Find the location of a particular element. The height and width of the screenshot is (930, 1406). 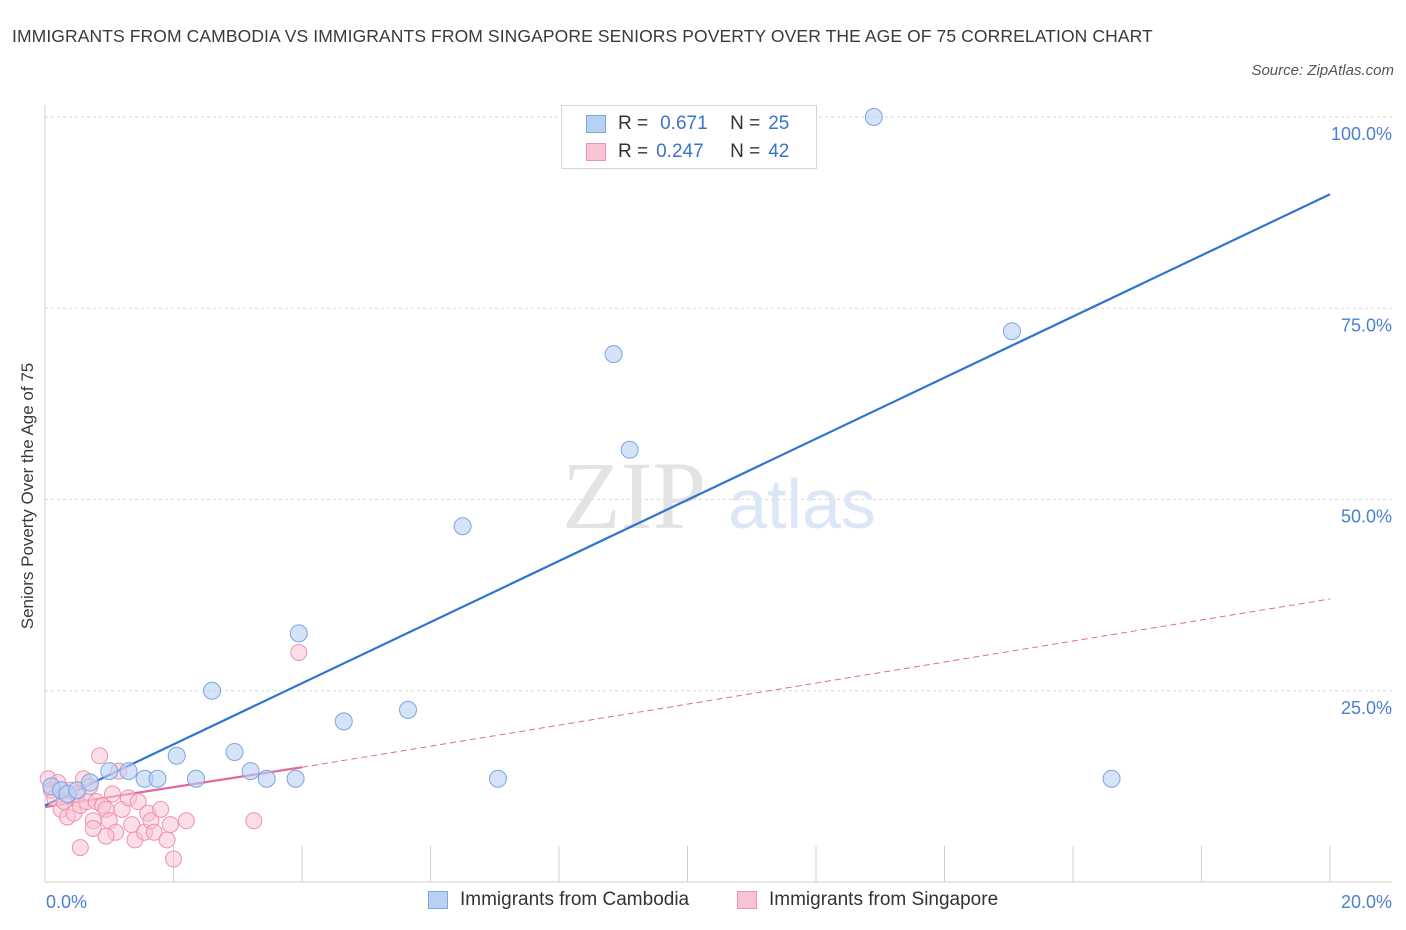

y-tick-label: 75.0% is located at coordinates (1366, 325).